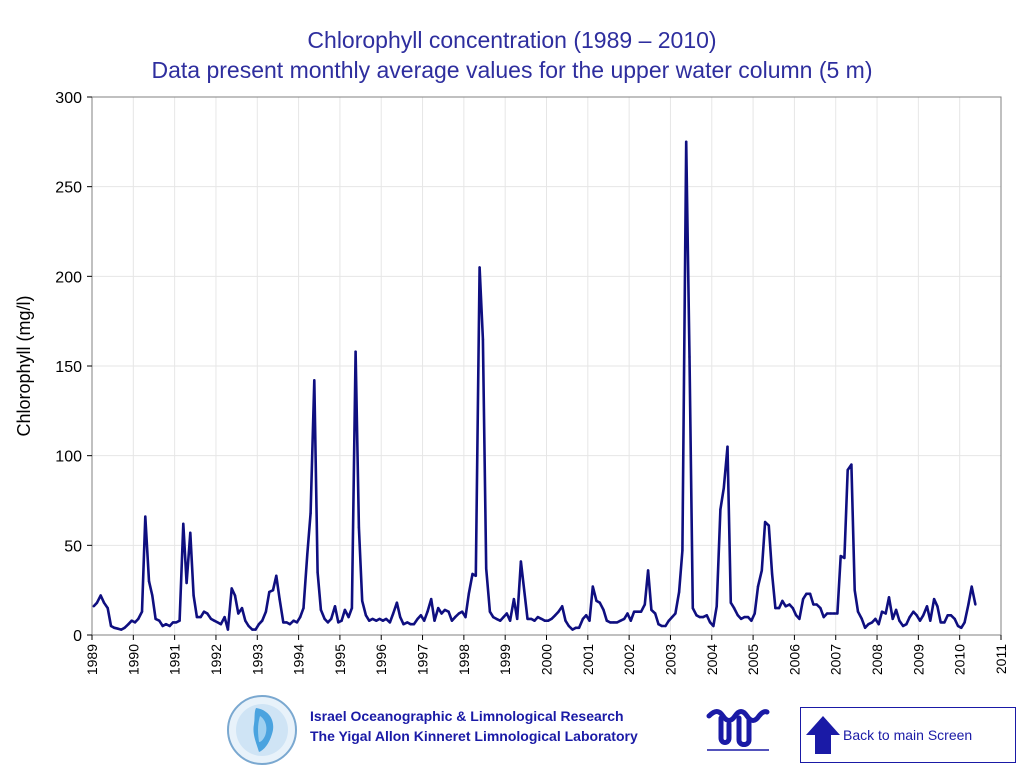 Image resolution: width=1024 pixels, height=768 pixels. Describe the element at coordinates (464, 659) in the screenshot. I see `x-tick-label: 1998` at that location.